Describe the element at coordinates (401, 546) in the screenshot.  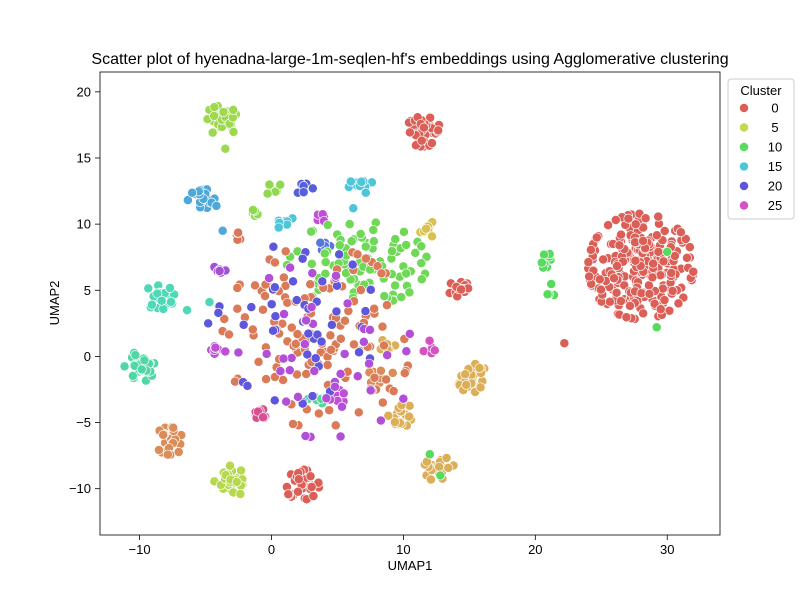
I see `x-axis: −10 0 10 20 30` at that location.